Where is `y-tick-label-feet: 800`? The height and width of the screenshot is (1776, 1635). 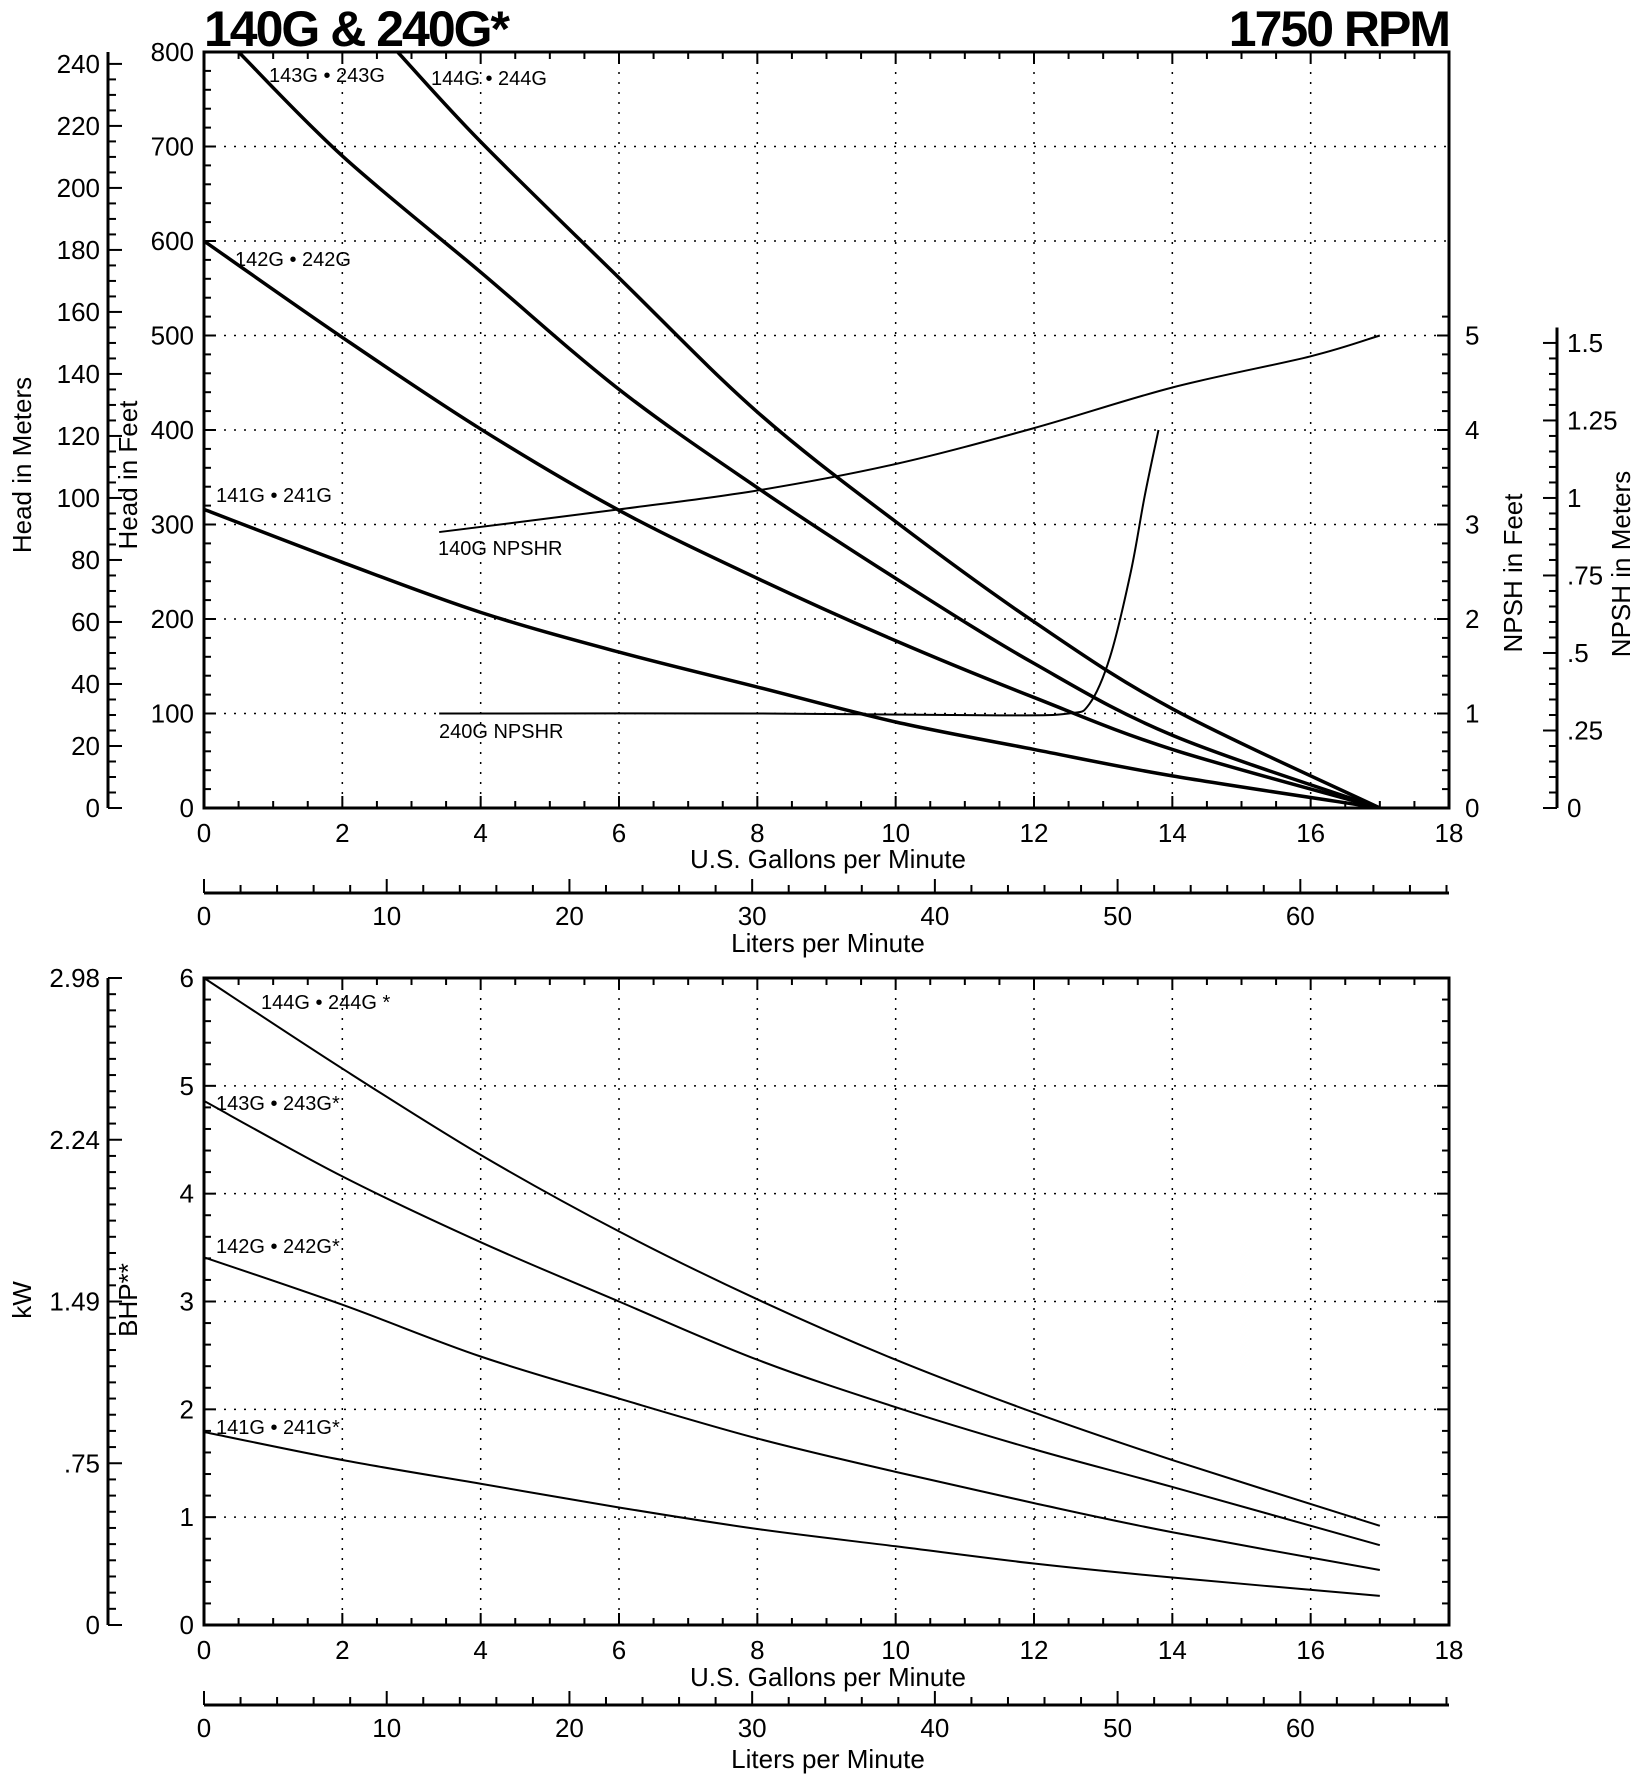 y-tick-label-feet: 800 is located at coordinates (172, 52).